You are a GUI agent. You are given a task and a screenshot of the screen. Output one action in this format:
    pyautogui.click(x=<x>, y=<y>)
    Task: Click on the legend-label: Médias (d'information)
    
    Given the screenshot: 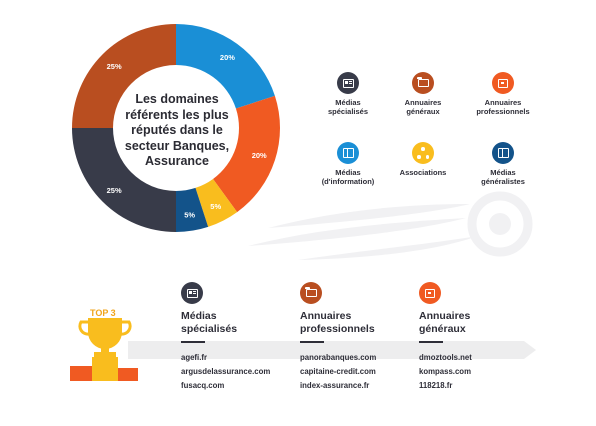 What is the action you would take?
    pyautogui.click(x=348, y=177)
    